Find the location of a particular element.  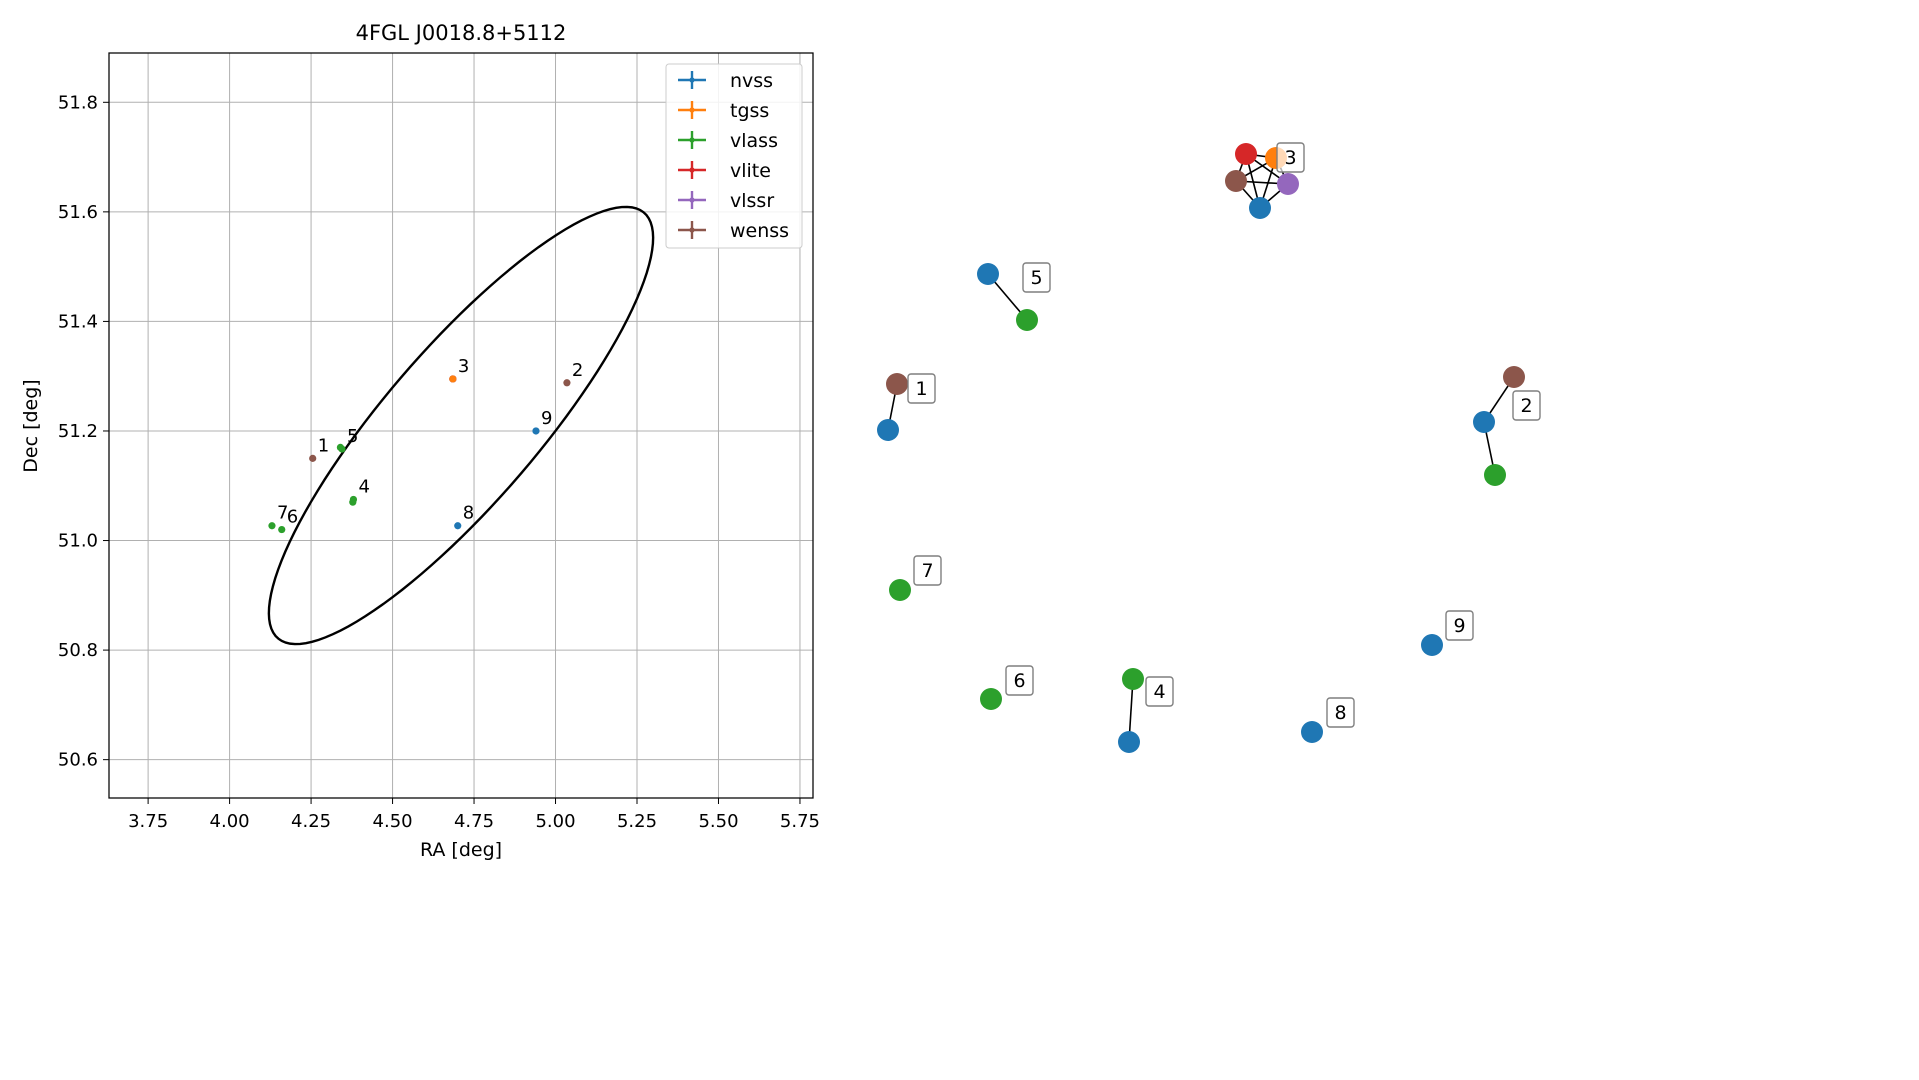

x-tick-label: 5.75 is located at coordinates (800, 821).